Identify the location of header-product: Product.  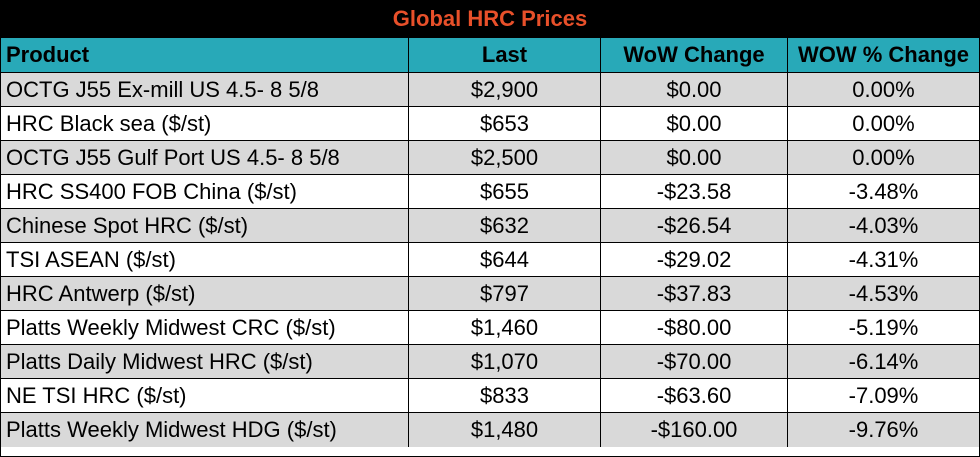
(205, 55).